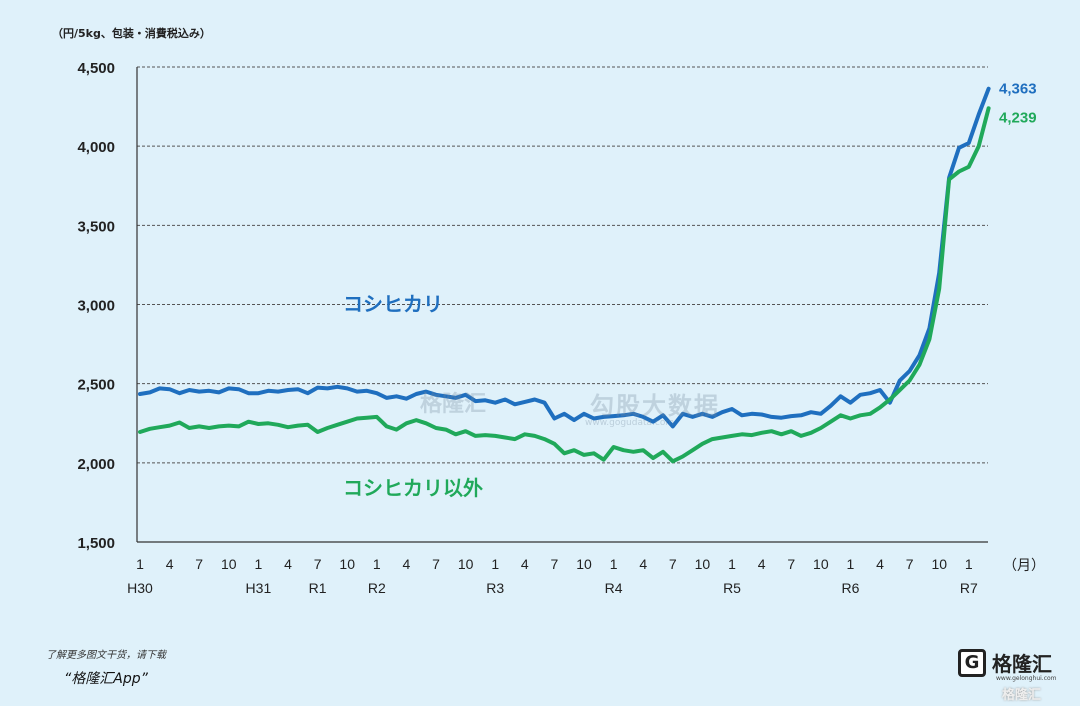  What do you see at coordinates (96, 385) in the screenshot?
I see `y-tick-label: 2,500` at bounding box center [96, 385].